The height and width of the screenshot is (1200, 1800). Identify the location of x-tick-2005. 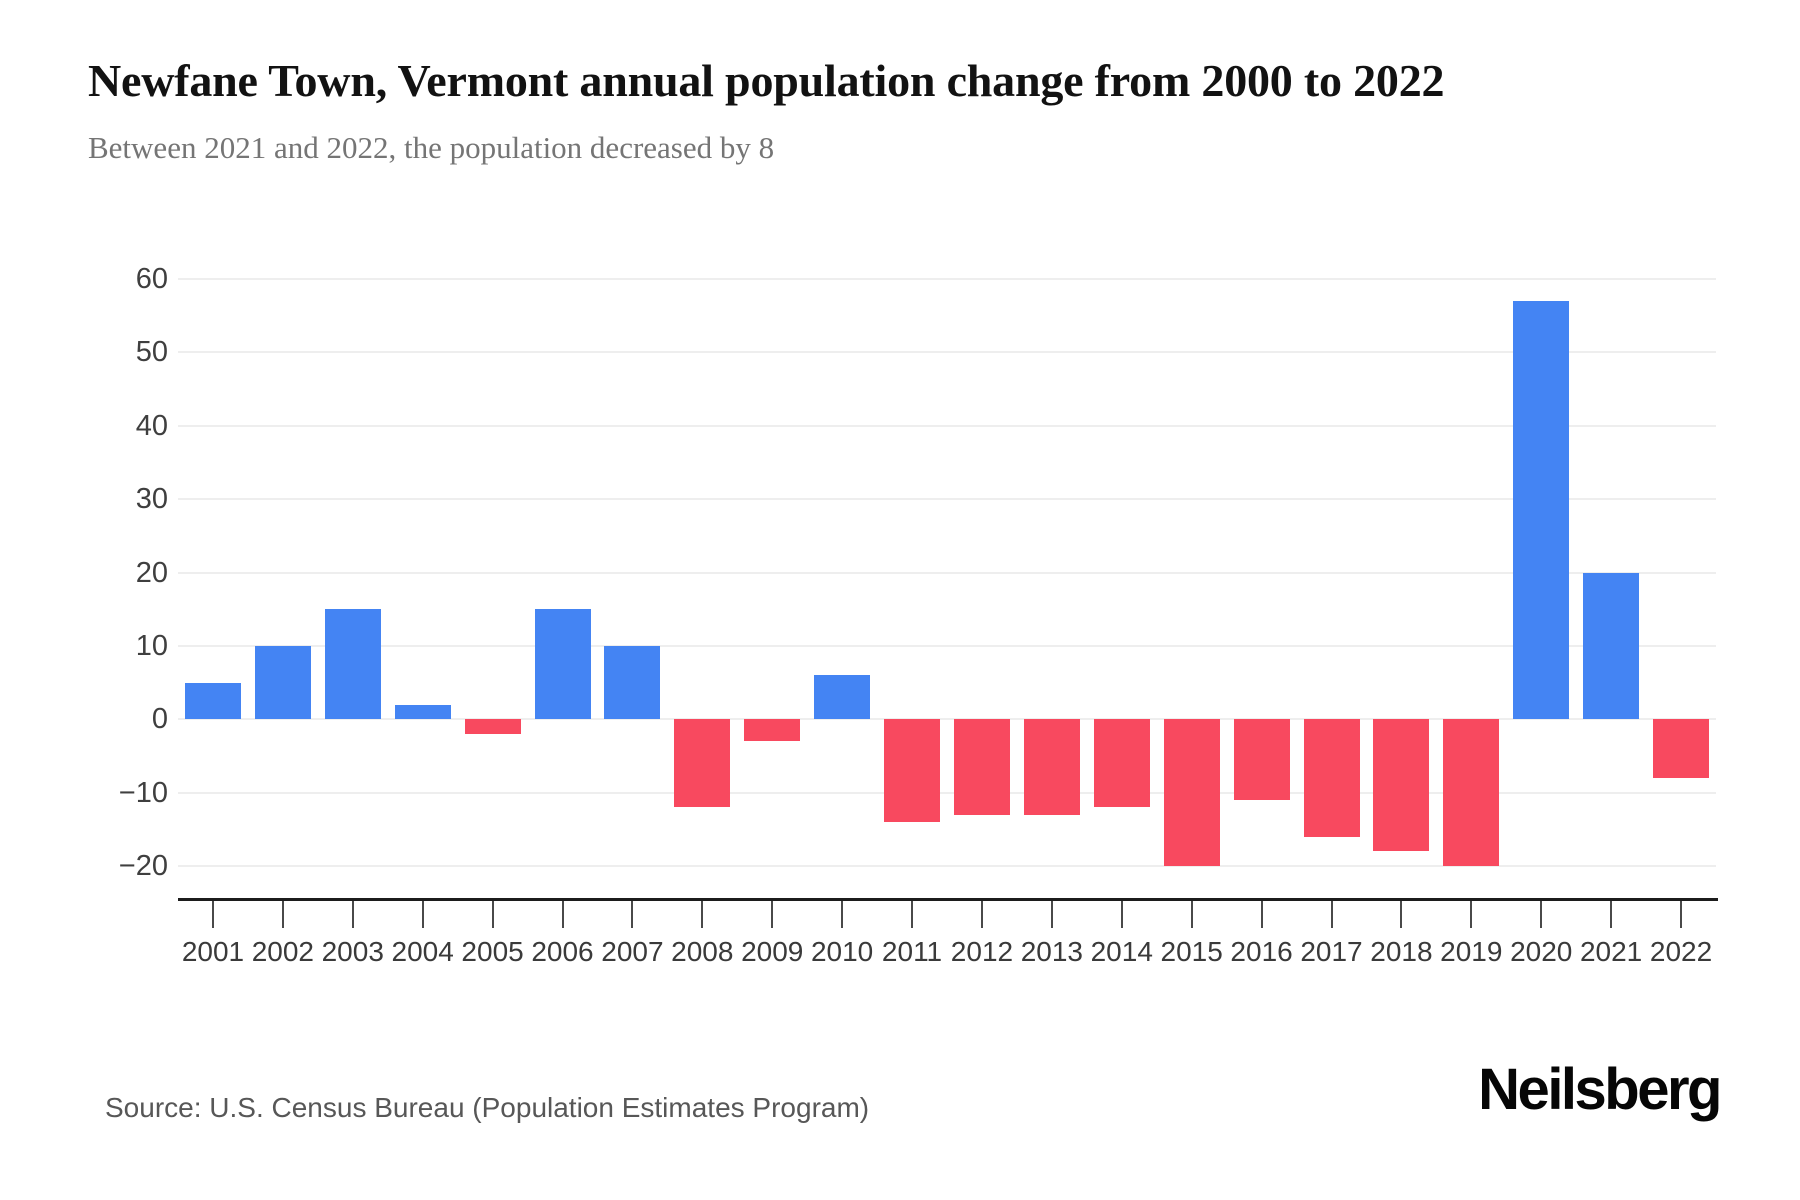
(492, 914).